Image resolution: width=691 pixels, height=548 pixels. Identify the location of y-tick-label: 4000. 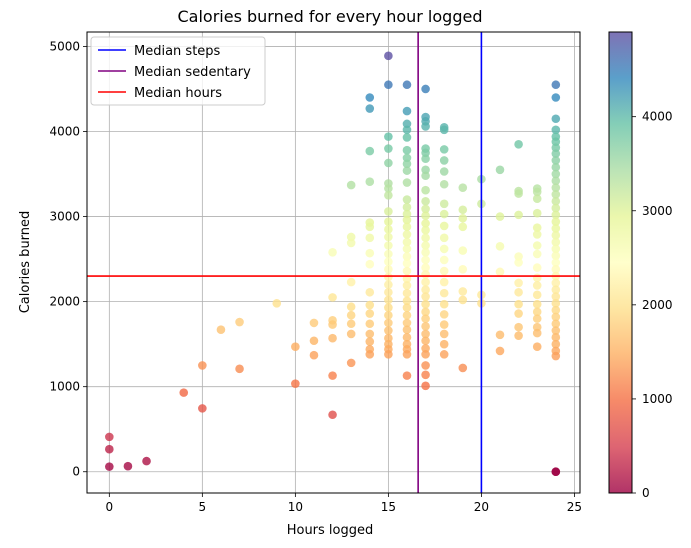
(64, 132).